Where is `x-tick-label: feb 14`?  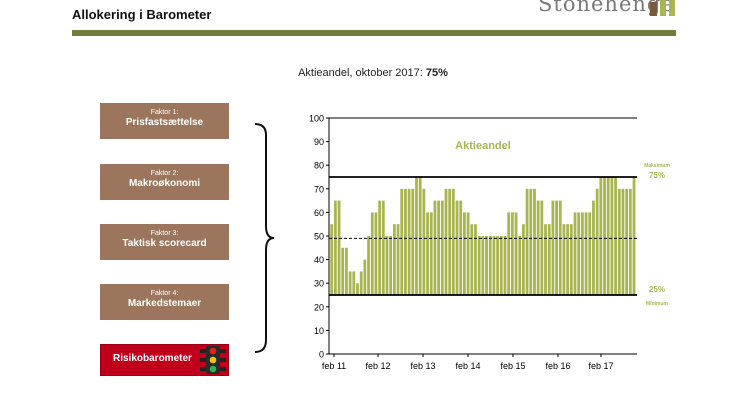 x-tick-label: feb 14 is located at coordinates (467, 366).